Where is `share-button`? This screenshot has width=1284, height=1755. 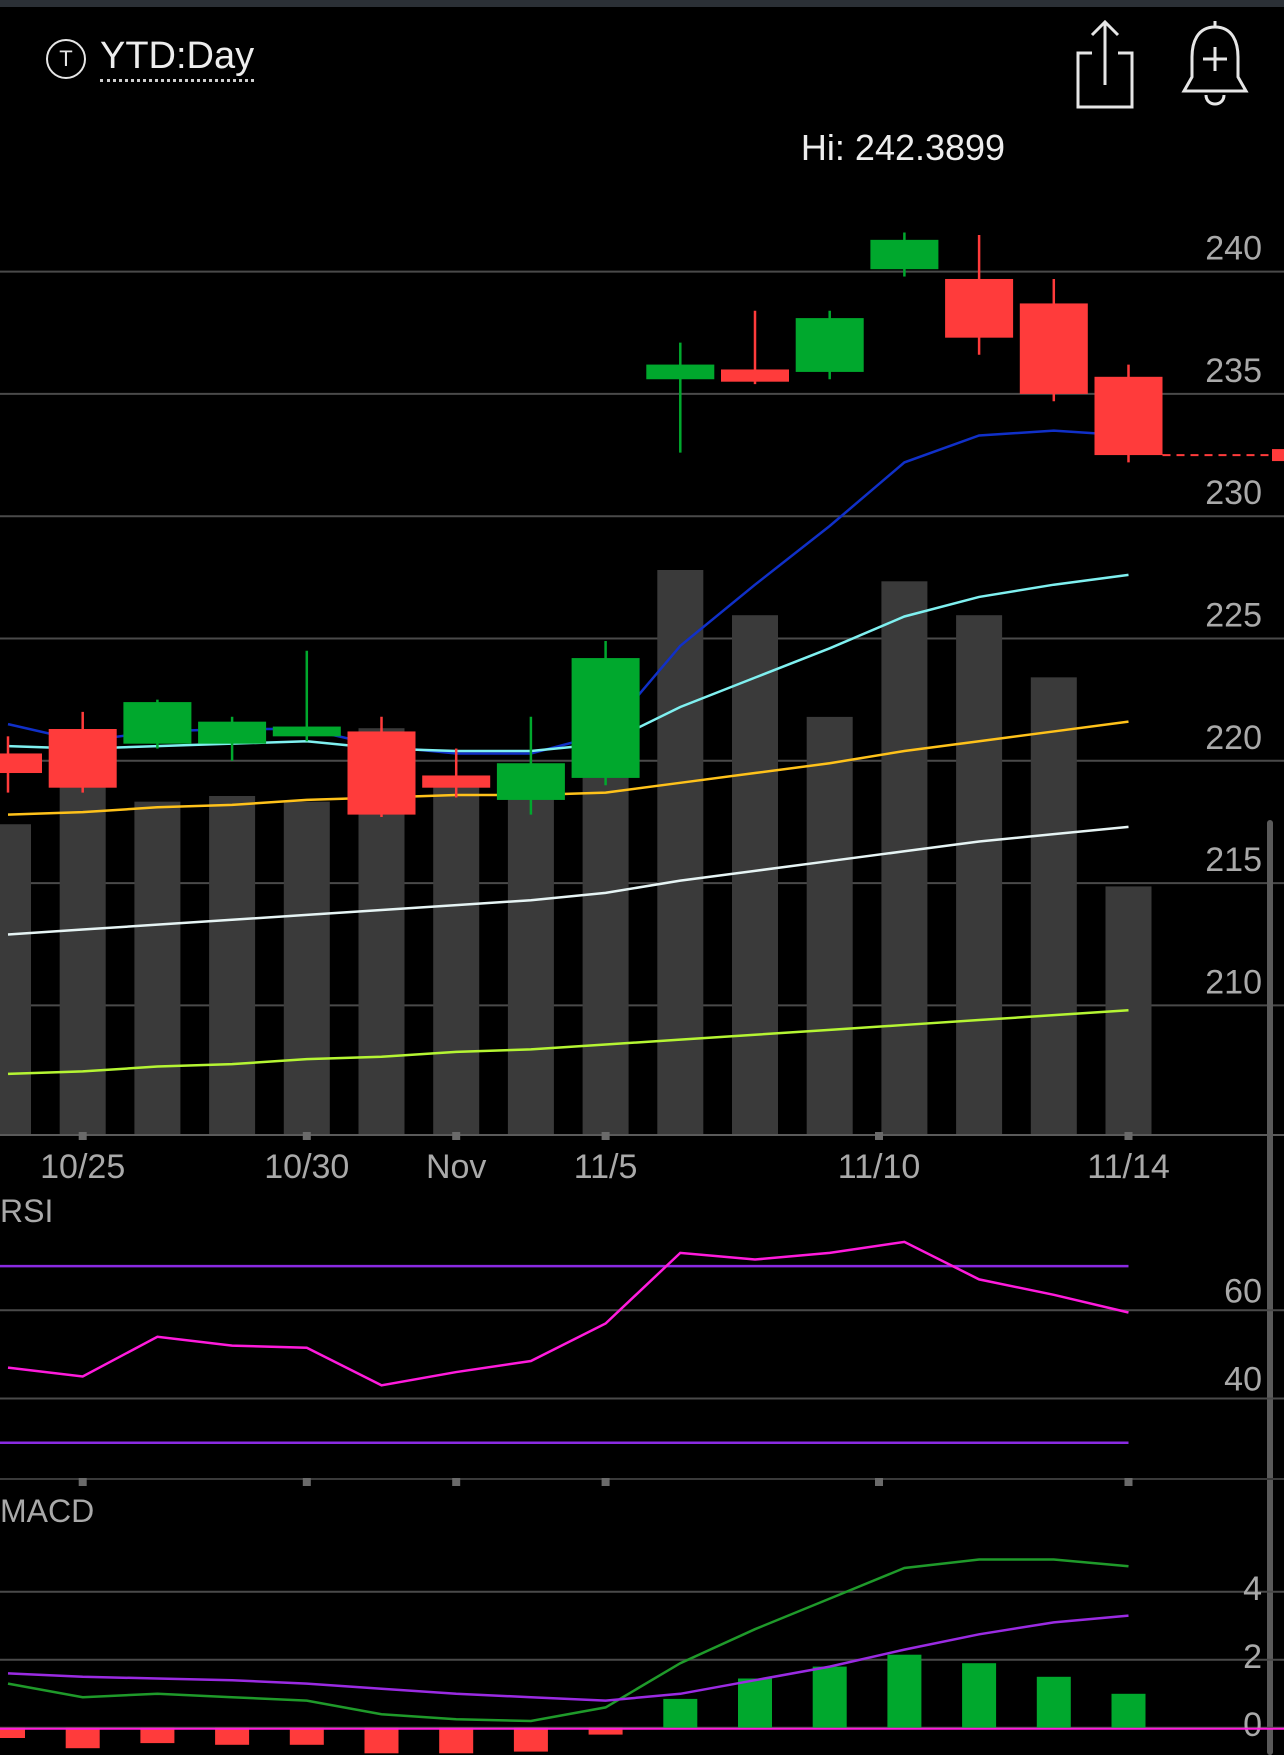 share-button is located at coordinates (1106, 64).